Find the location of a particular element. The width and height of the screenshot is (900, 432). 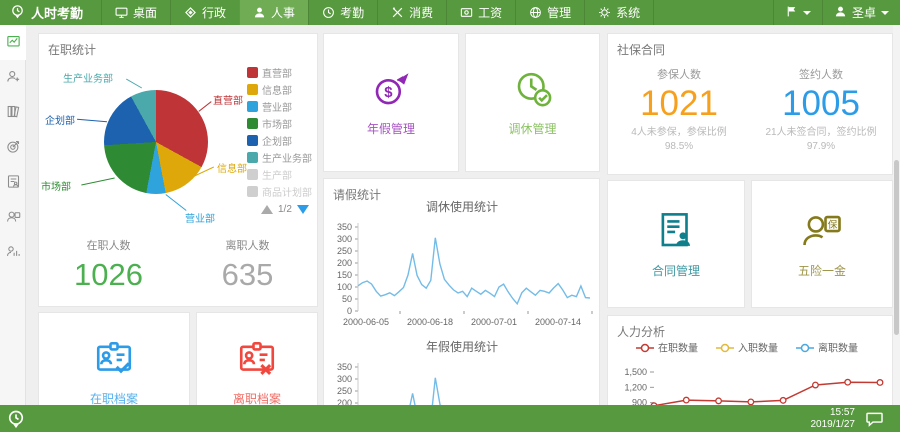

svg-text: 1,200 is located at coordinates (635, 387).